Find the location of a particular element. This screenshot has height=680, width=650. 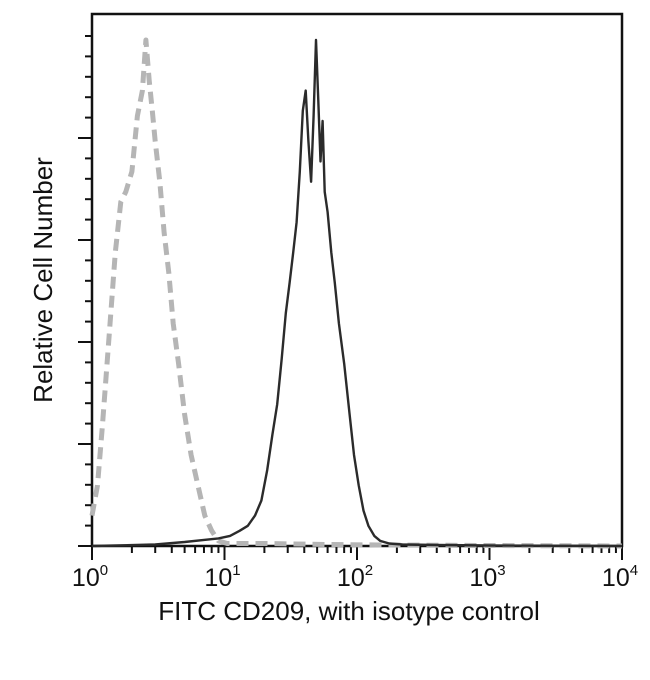

x-tick-label-exponent: 3 is located at coordinates (501, 570).